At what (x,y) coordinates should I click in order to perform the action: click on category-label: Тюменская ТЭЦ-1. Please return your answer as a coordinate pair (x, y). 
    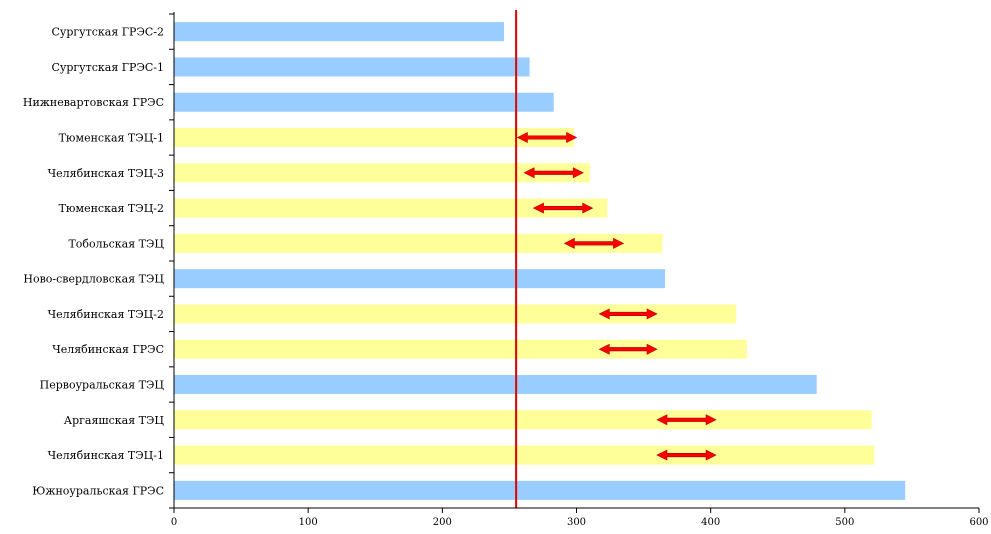
    Looking at the image, I should click on (111, 138).